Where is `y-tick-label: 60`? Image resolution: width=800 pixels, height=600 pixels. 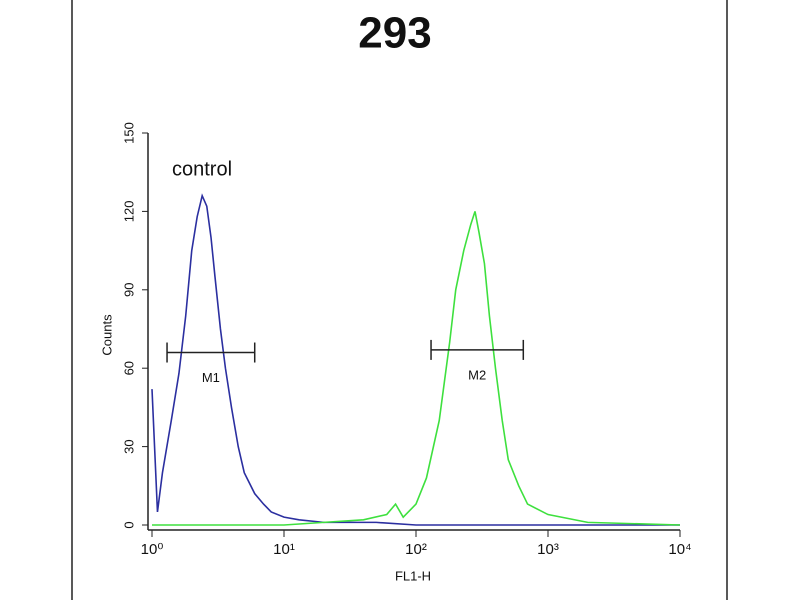
y-tick-label: 60 is located at coordinates (128, 368).